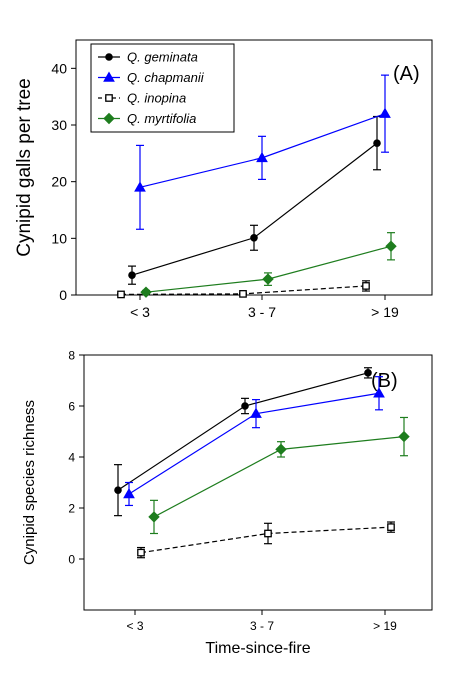 This screenshot has width=455, height=695. Describe the element at coordinates (384, 381) in the screenshot. I see `panel-label: (B)` at that location.